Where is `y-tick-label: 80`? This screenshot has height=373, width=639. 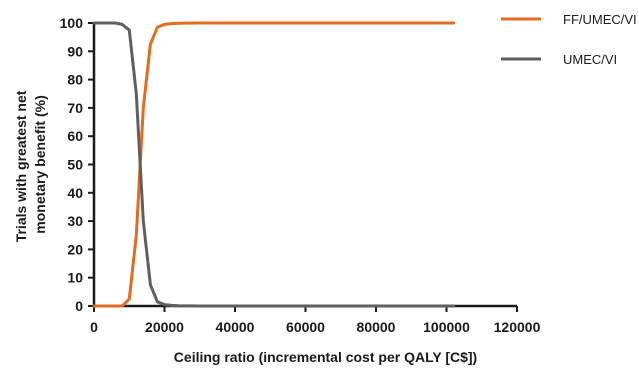
y-tick-label: 80 is located at coordinates (75, 80).